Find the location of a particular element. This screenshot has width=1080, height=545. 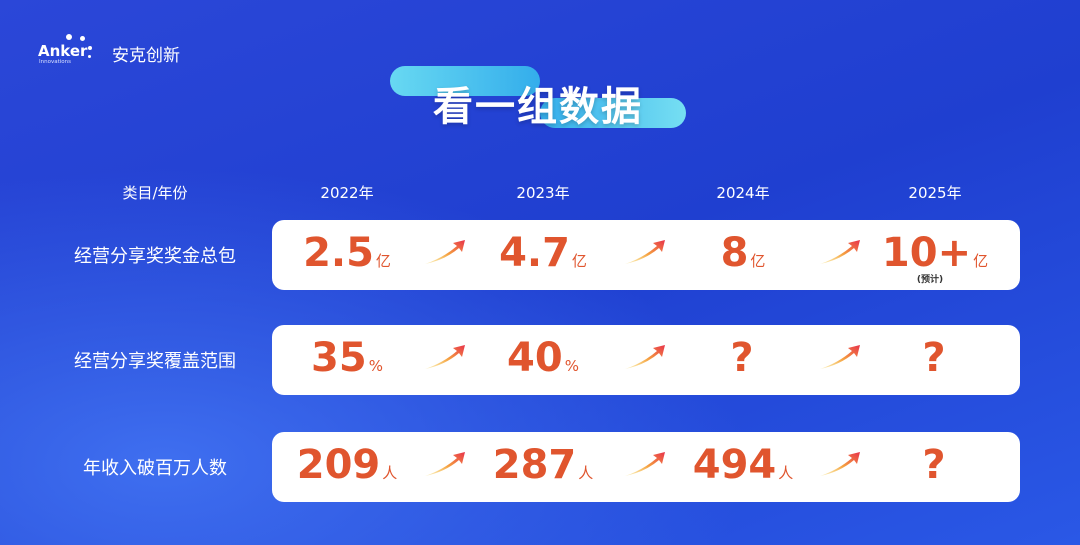

value-cell: 4.7 亿 is located at coordinates (543, 253).